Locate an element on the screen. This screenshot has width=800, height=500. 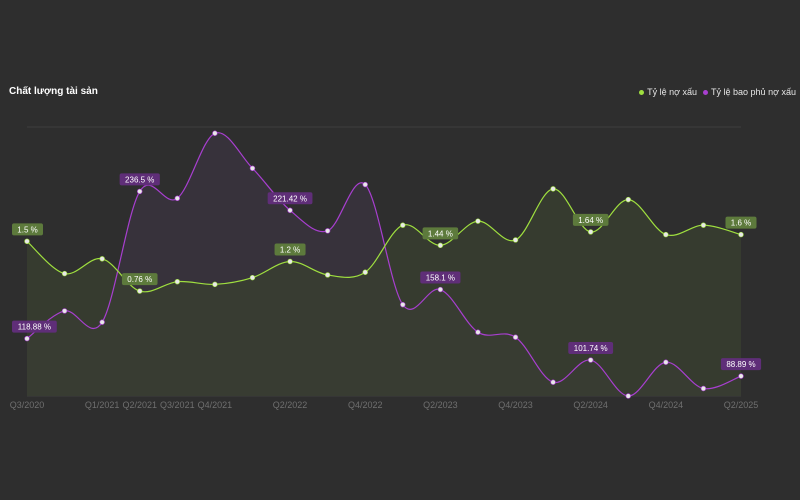
legend-dot-coverage is located at coordinates (706, 92).